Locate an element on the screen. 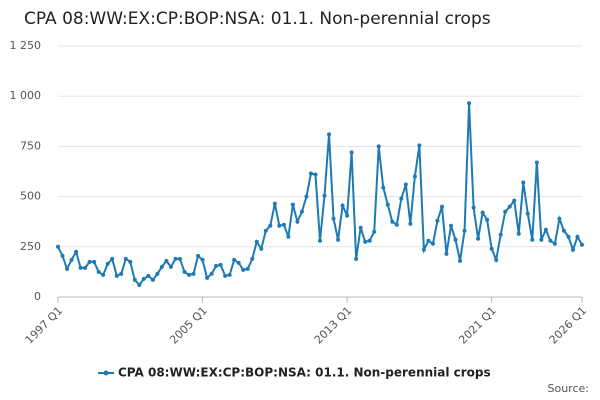  y-tick-label: 750 is located at coordinates (30, 145).